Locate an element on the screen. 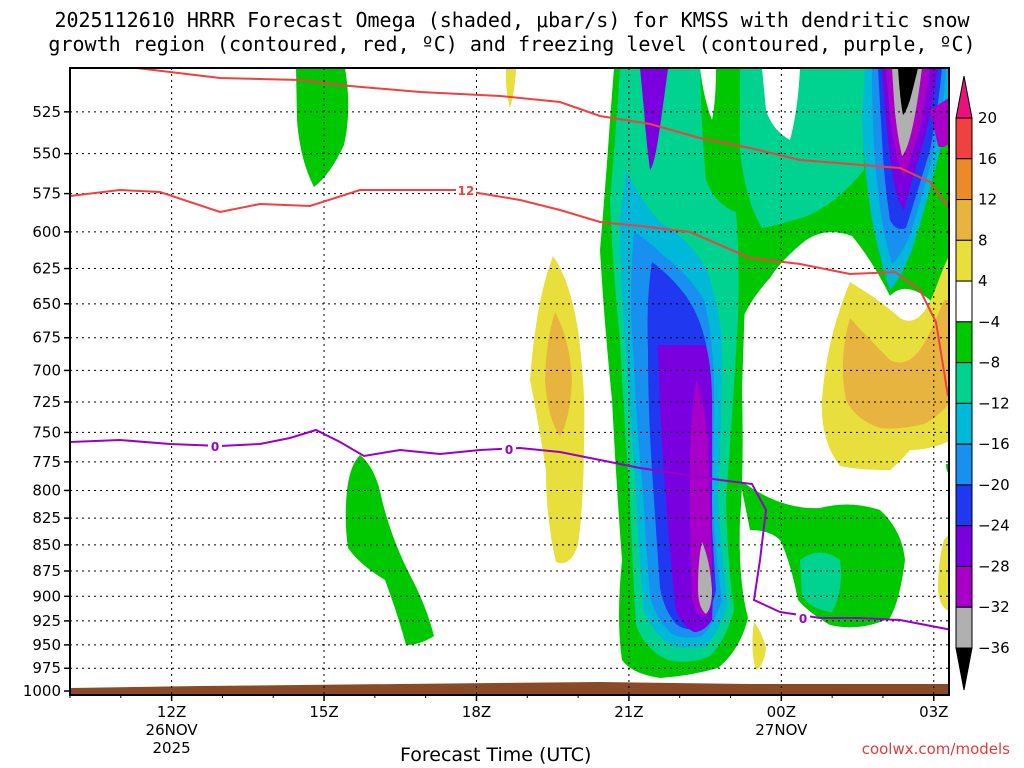 This screenshot has height=768, width=1024. x-tick-label-15Z: 15Z is located at coordinates (323, 712).